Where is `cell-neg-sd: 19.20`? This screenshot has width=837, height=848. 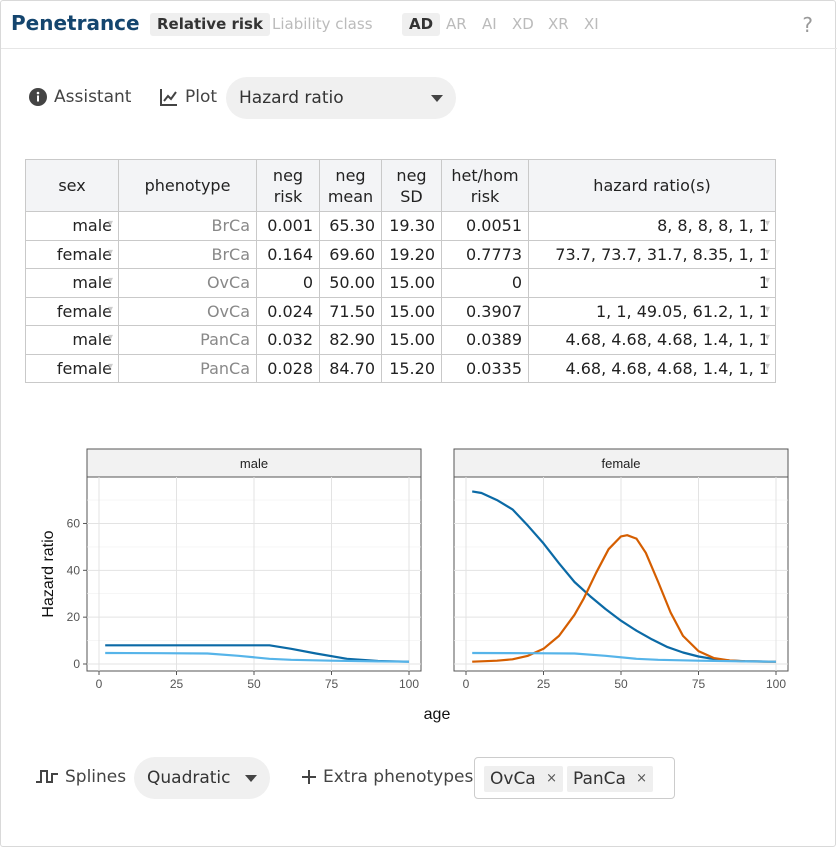
cell-neg-sd: 19.20 is located at coordinates (411, 254).